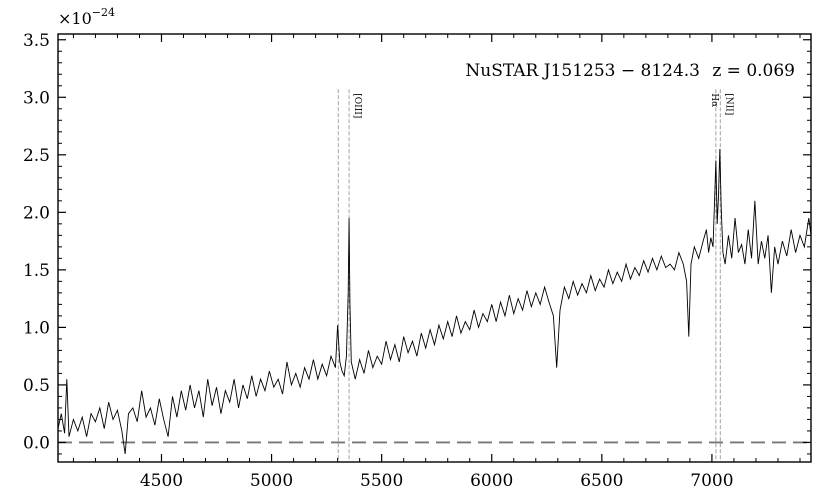 The width and height of the screenshot is (830, 498). Describe the element at coordinates (381, 481) in the screenshot. I see `x-tick-label: 5500` at that location.